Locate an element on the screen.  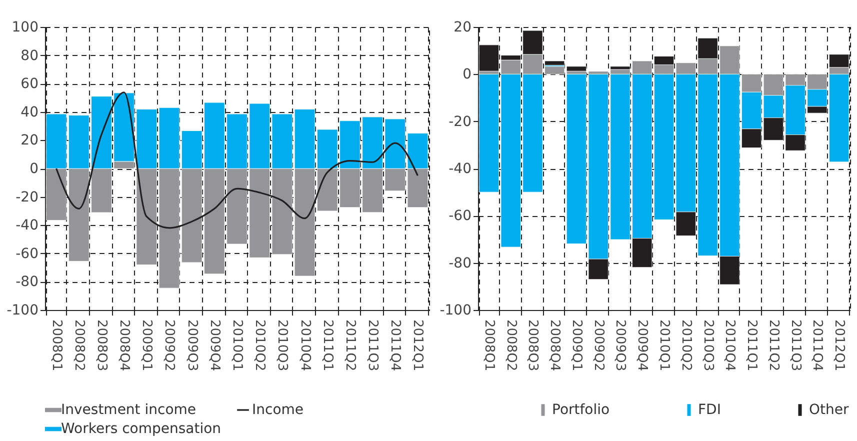
legend-label: Income is located at coordinates (278, 410).